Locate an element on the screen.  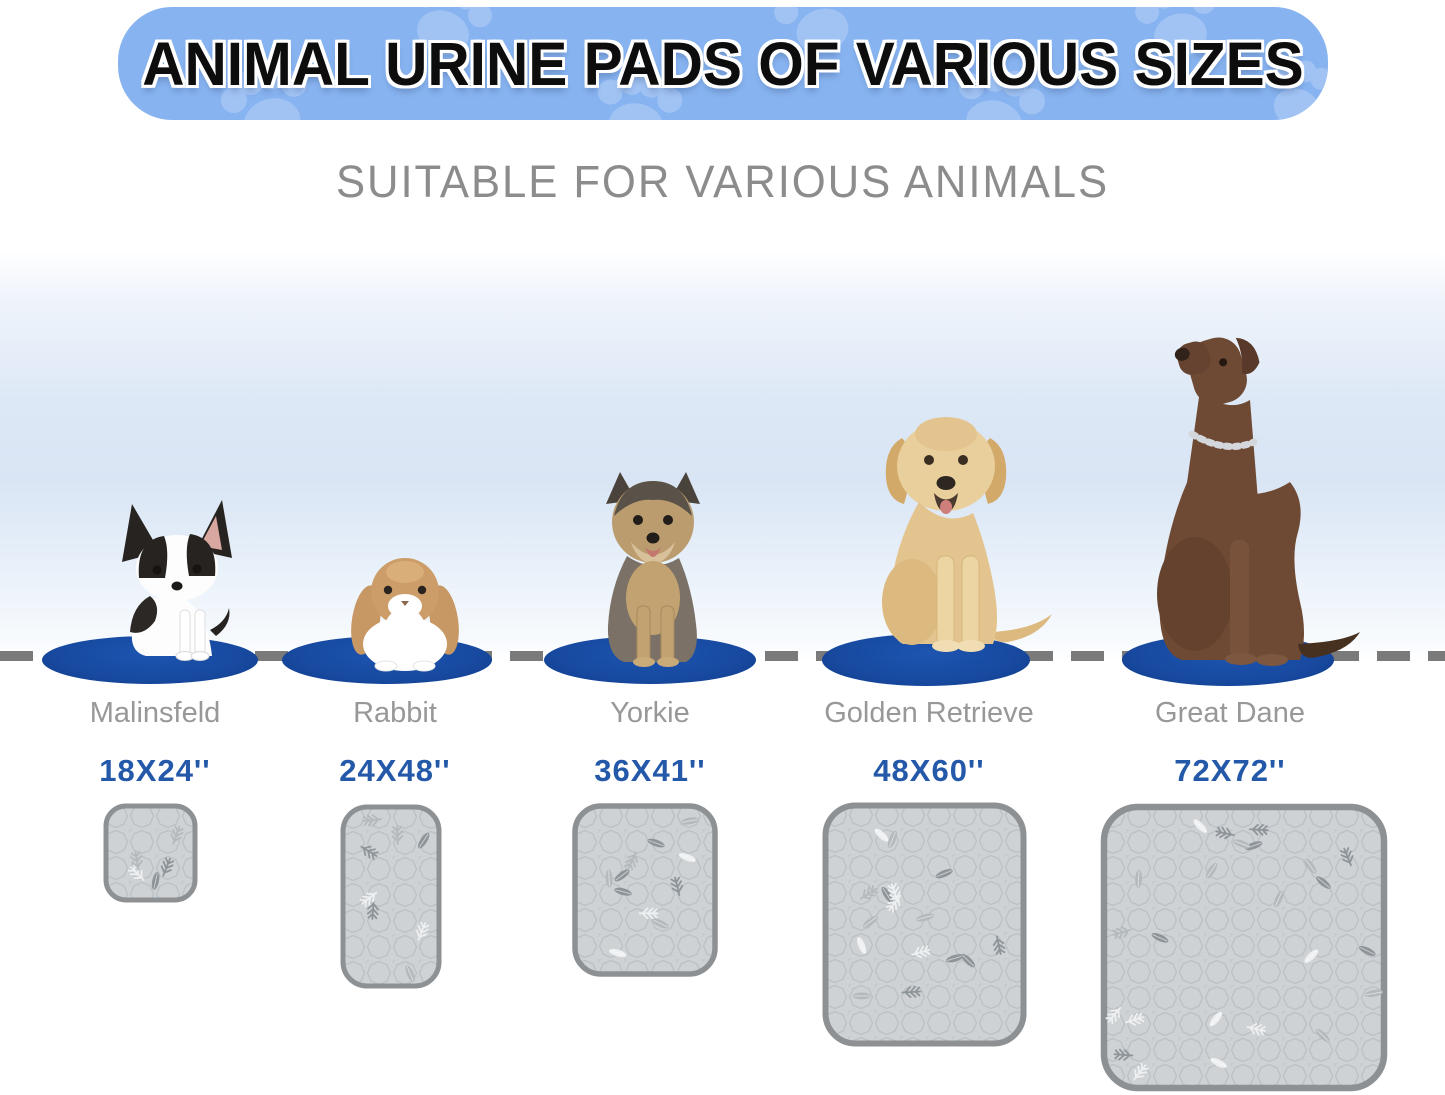
pad-size-label: 24X48'' is located at coordinates (395, 770).